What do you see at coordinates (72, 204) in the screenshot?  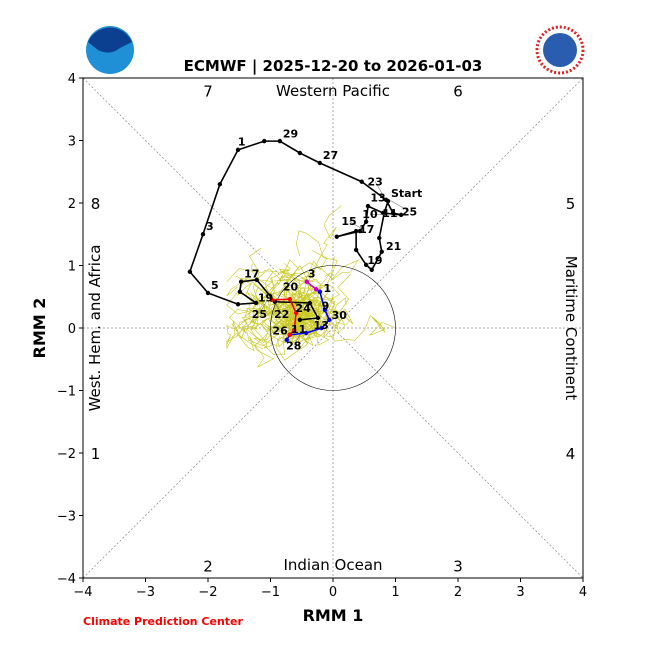 I see `y-tick-label: 2` at bounding box center [72, 204].